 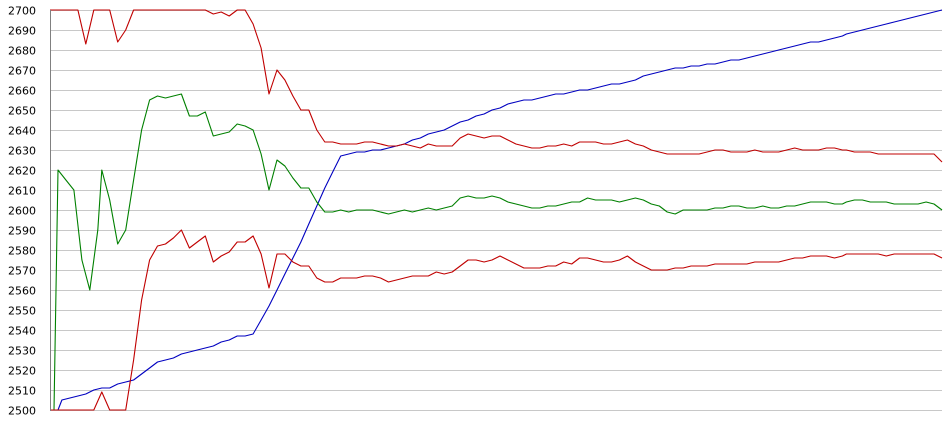 What do you see at coordinates (22, 71) in the screenshot?
I see `y-tick-label: 2670` at bounding box center [22, 71].